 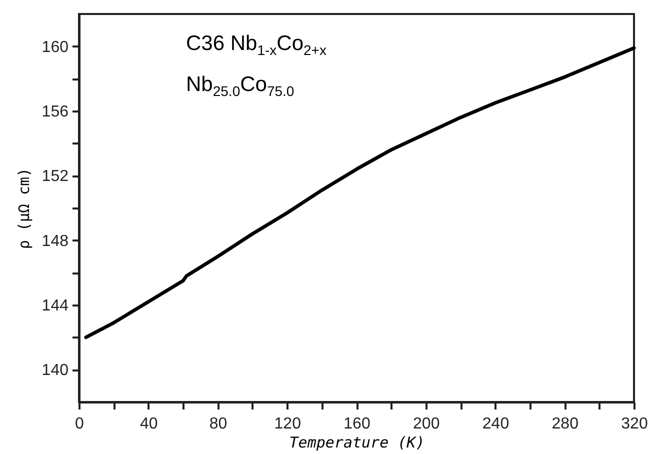 I want to click on y-axis-title: ρ (μΩ cm), so click(x=23, y=209).